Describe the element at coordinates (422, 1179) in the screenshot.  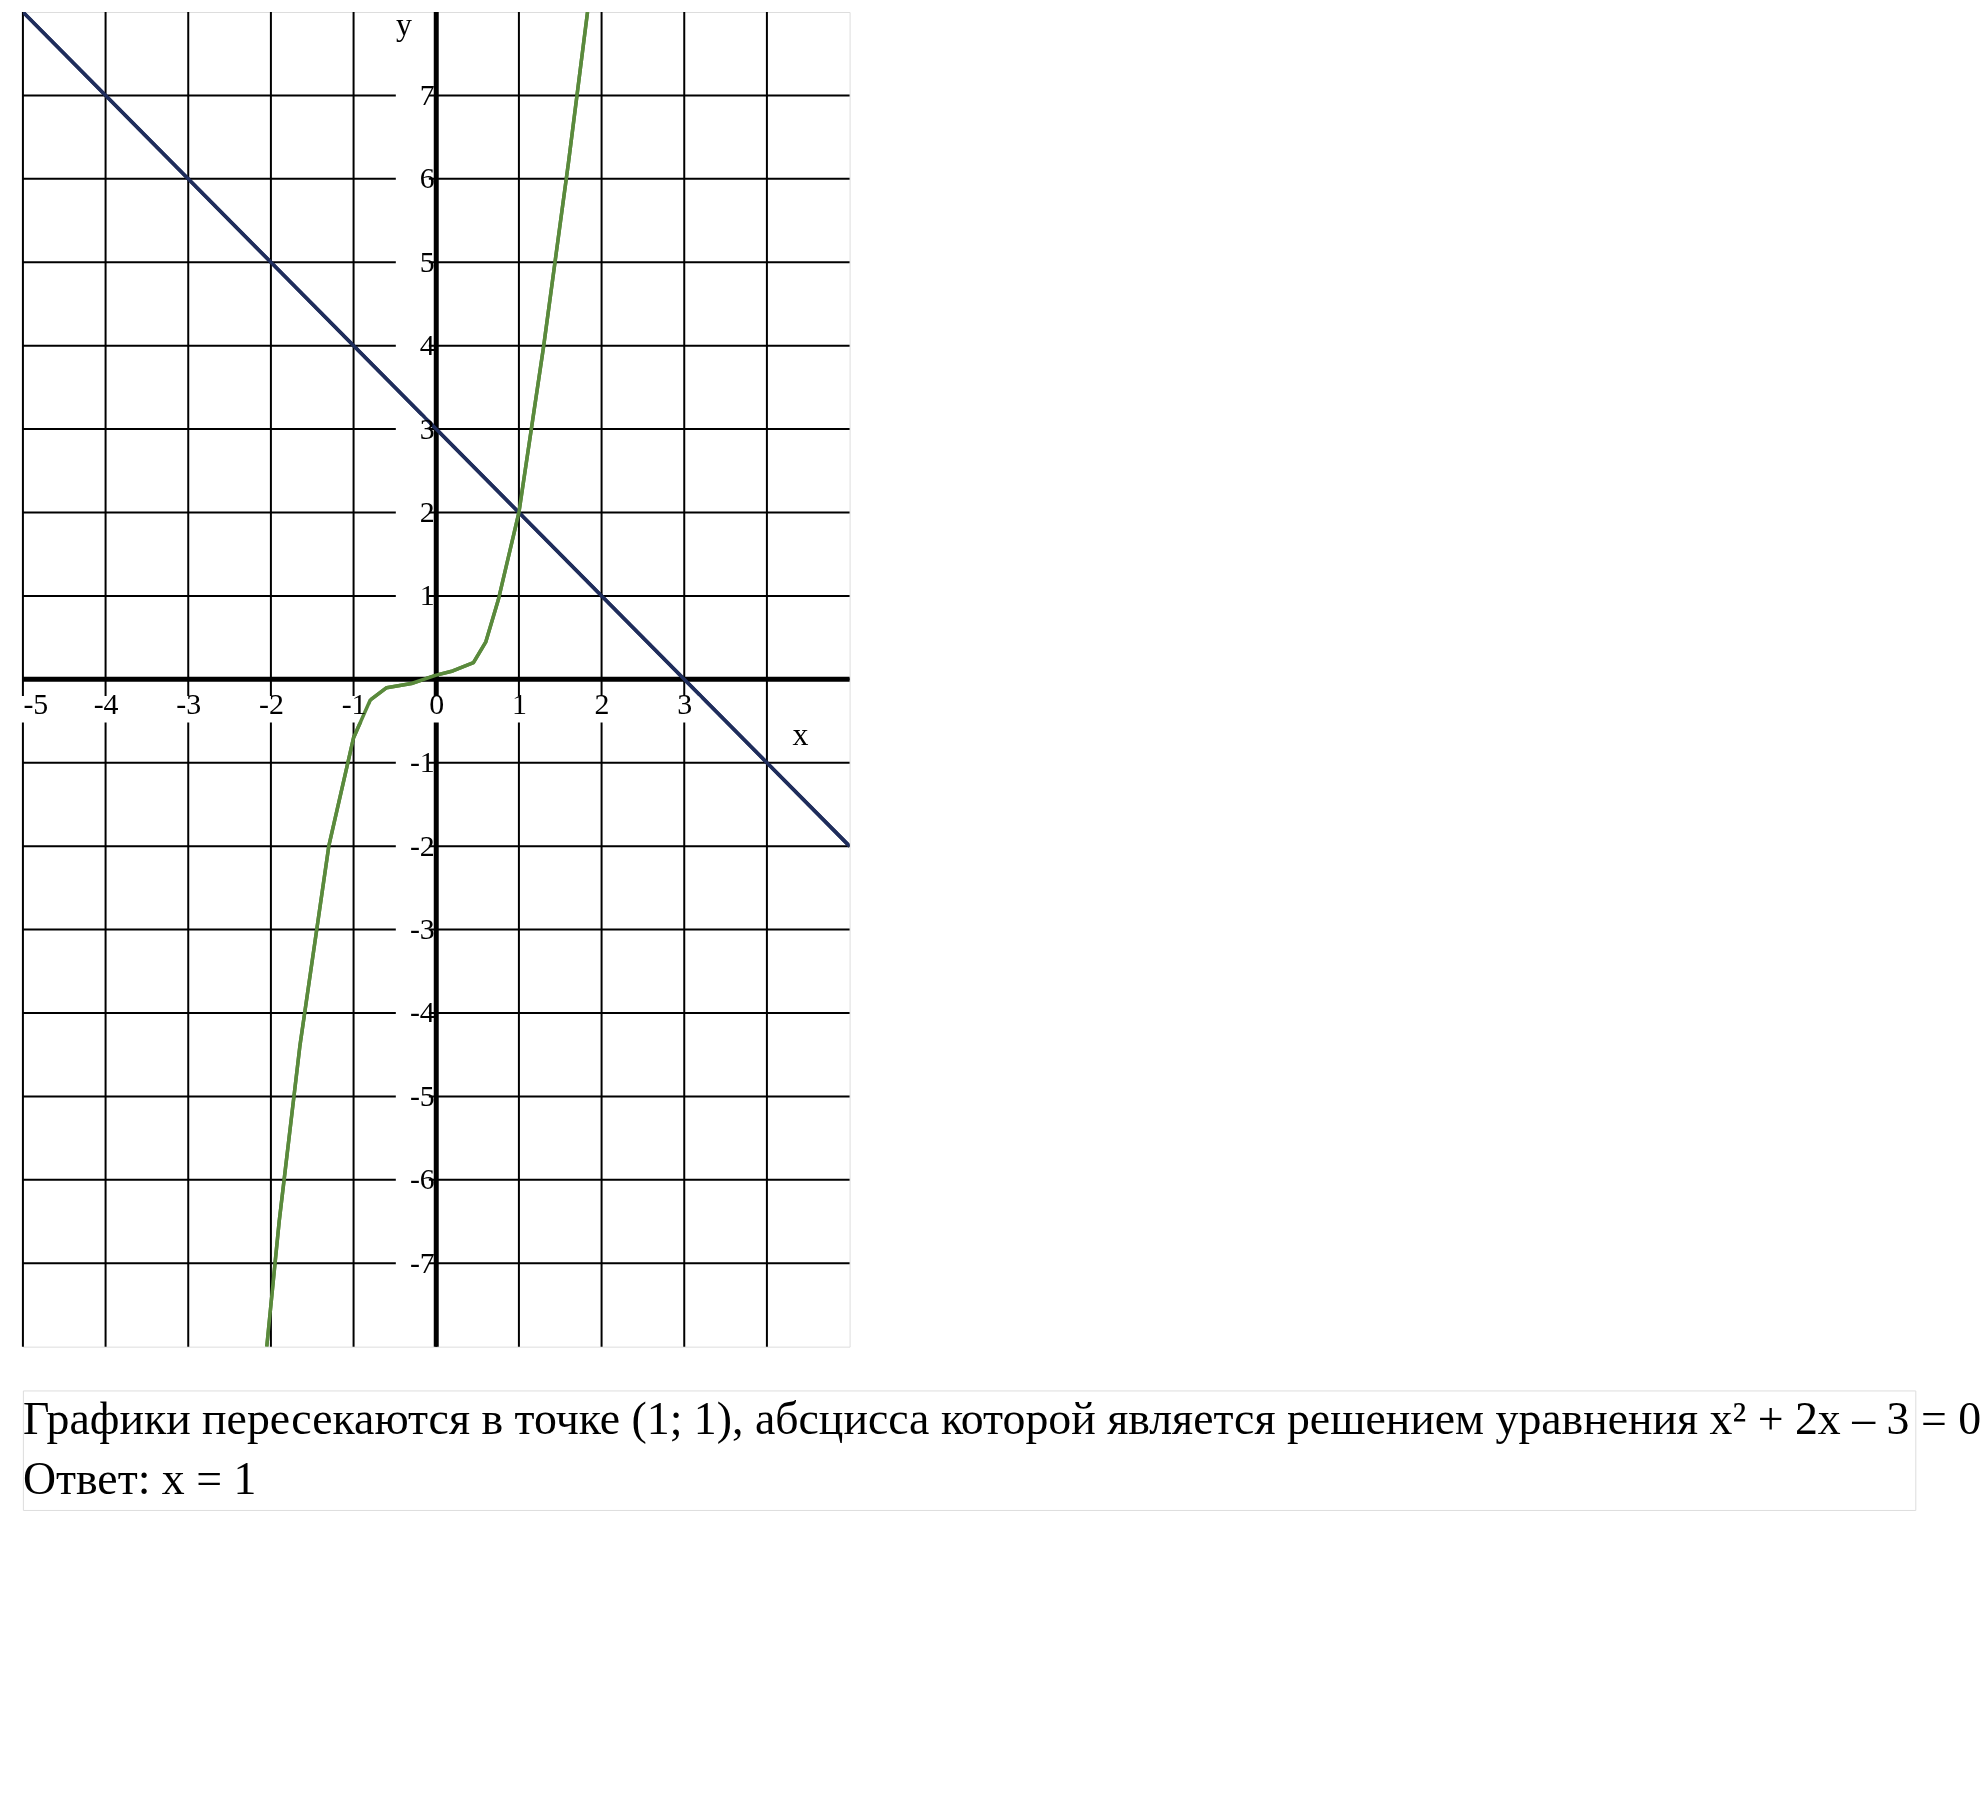
I see `y-tick-label: -6` at that location.